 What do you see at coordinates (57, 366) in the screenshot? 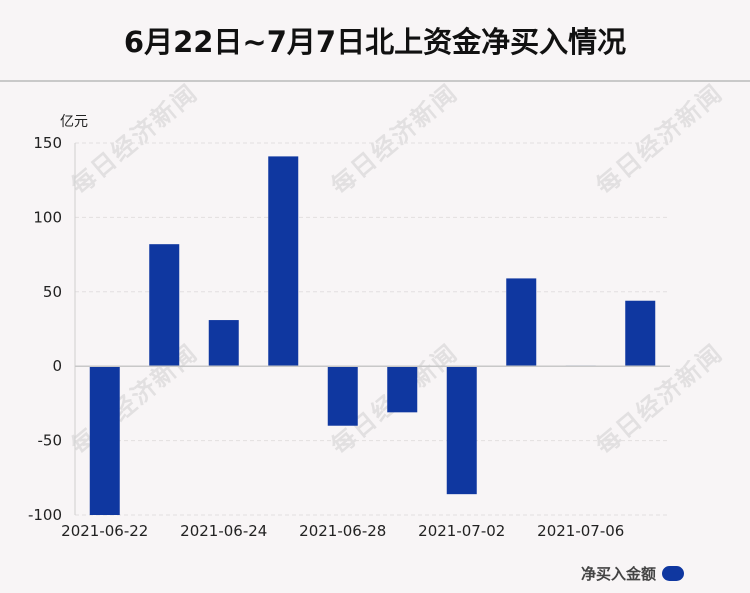
I see `y-tick-label: 0` at bounding box center [57, 366].